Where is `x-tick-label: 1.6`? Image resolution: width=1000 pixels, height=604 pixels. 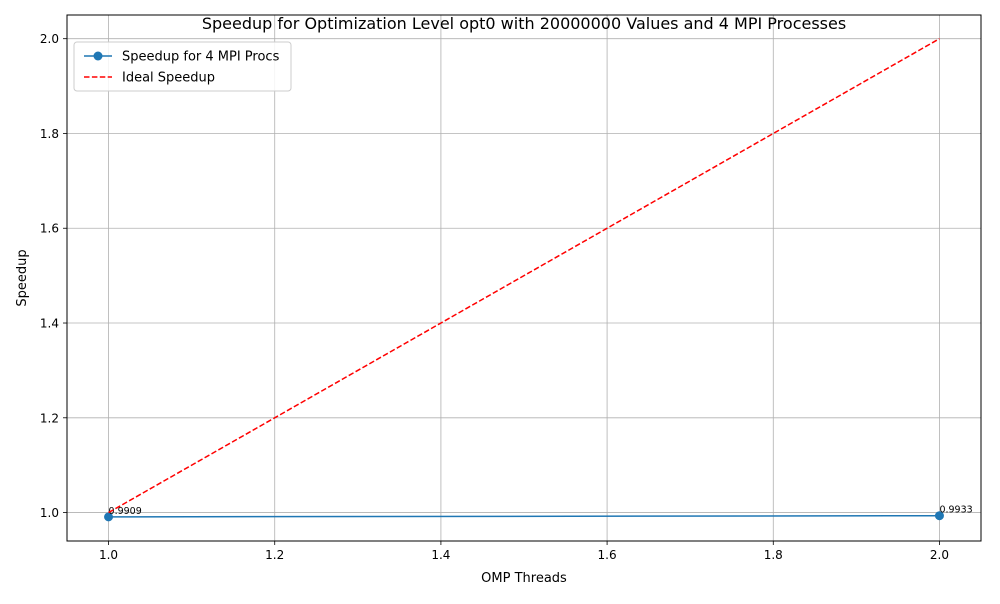
x-tick-label: 1.6 is located at coordinates (607, 555).